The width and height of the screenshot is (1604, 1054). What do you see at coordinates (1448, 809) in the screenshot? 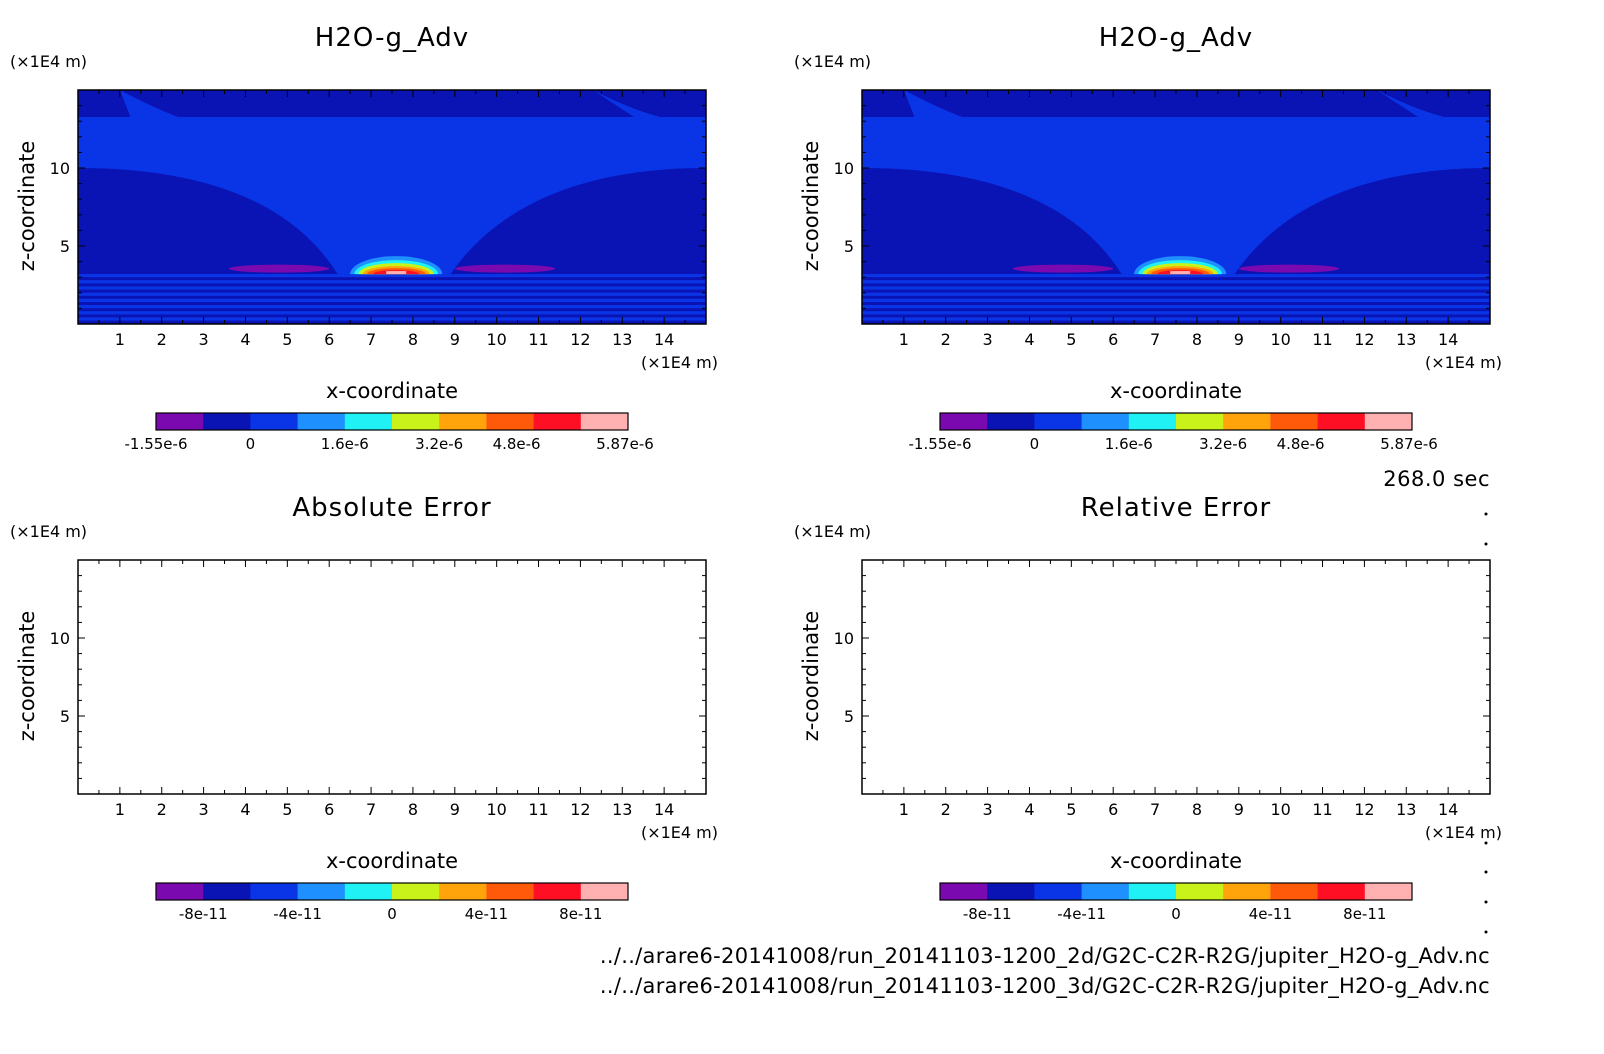
I see `x-tick-label: 14` at bounding box center [1448, 809].